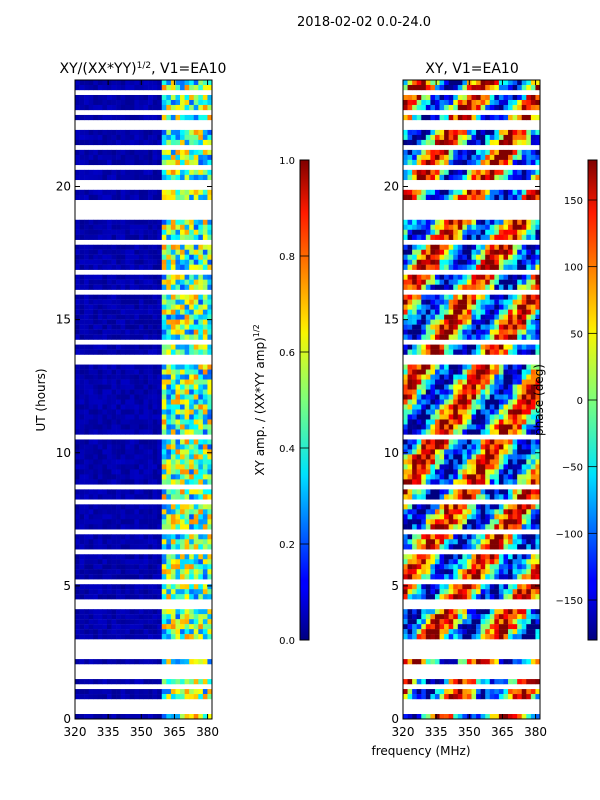  What do you see at coordinates (287, 545) in the screenshot?
I see `colorbar-tick-label: 0.2` at bounding box center [287, 545].